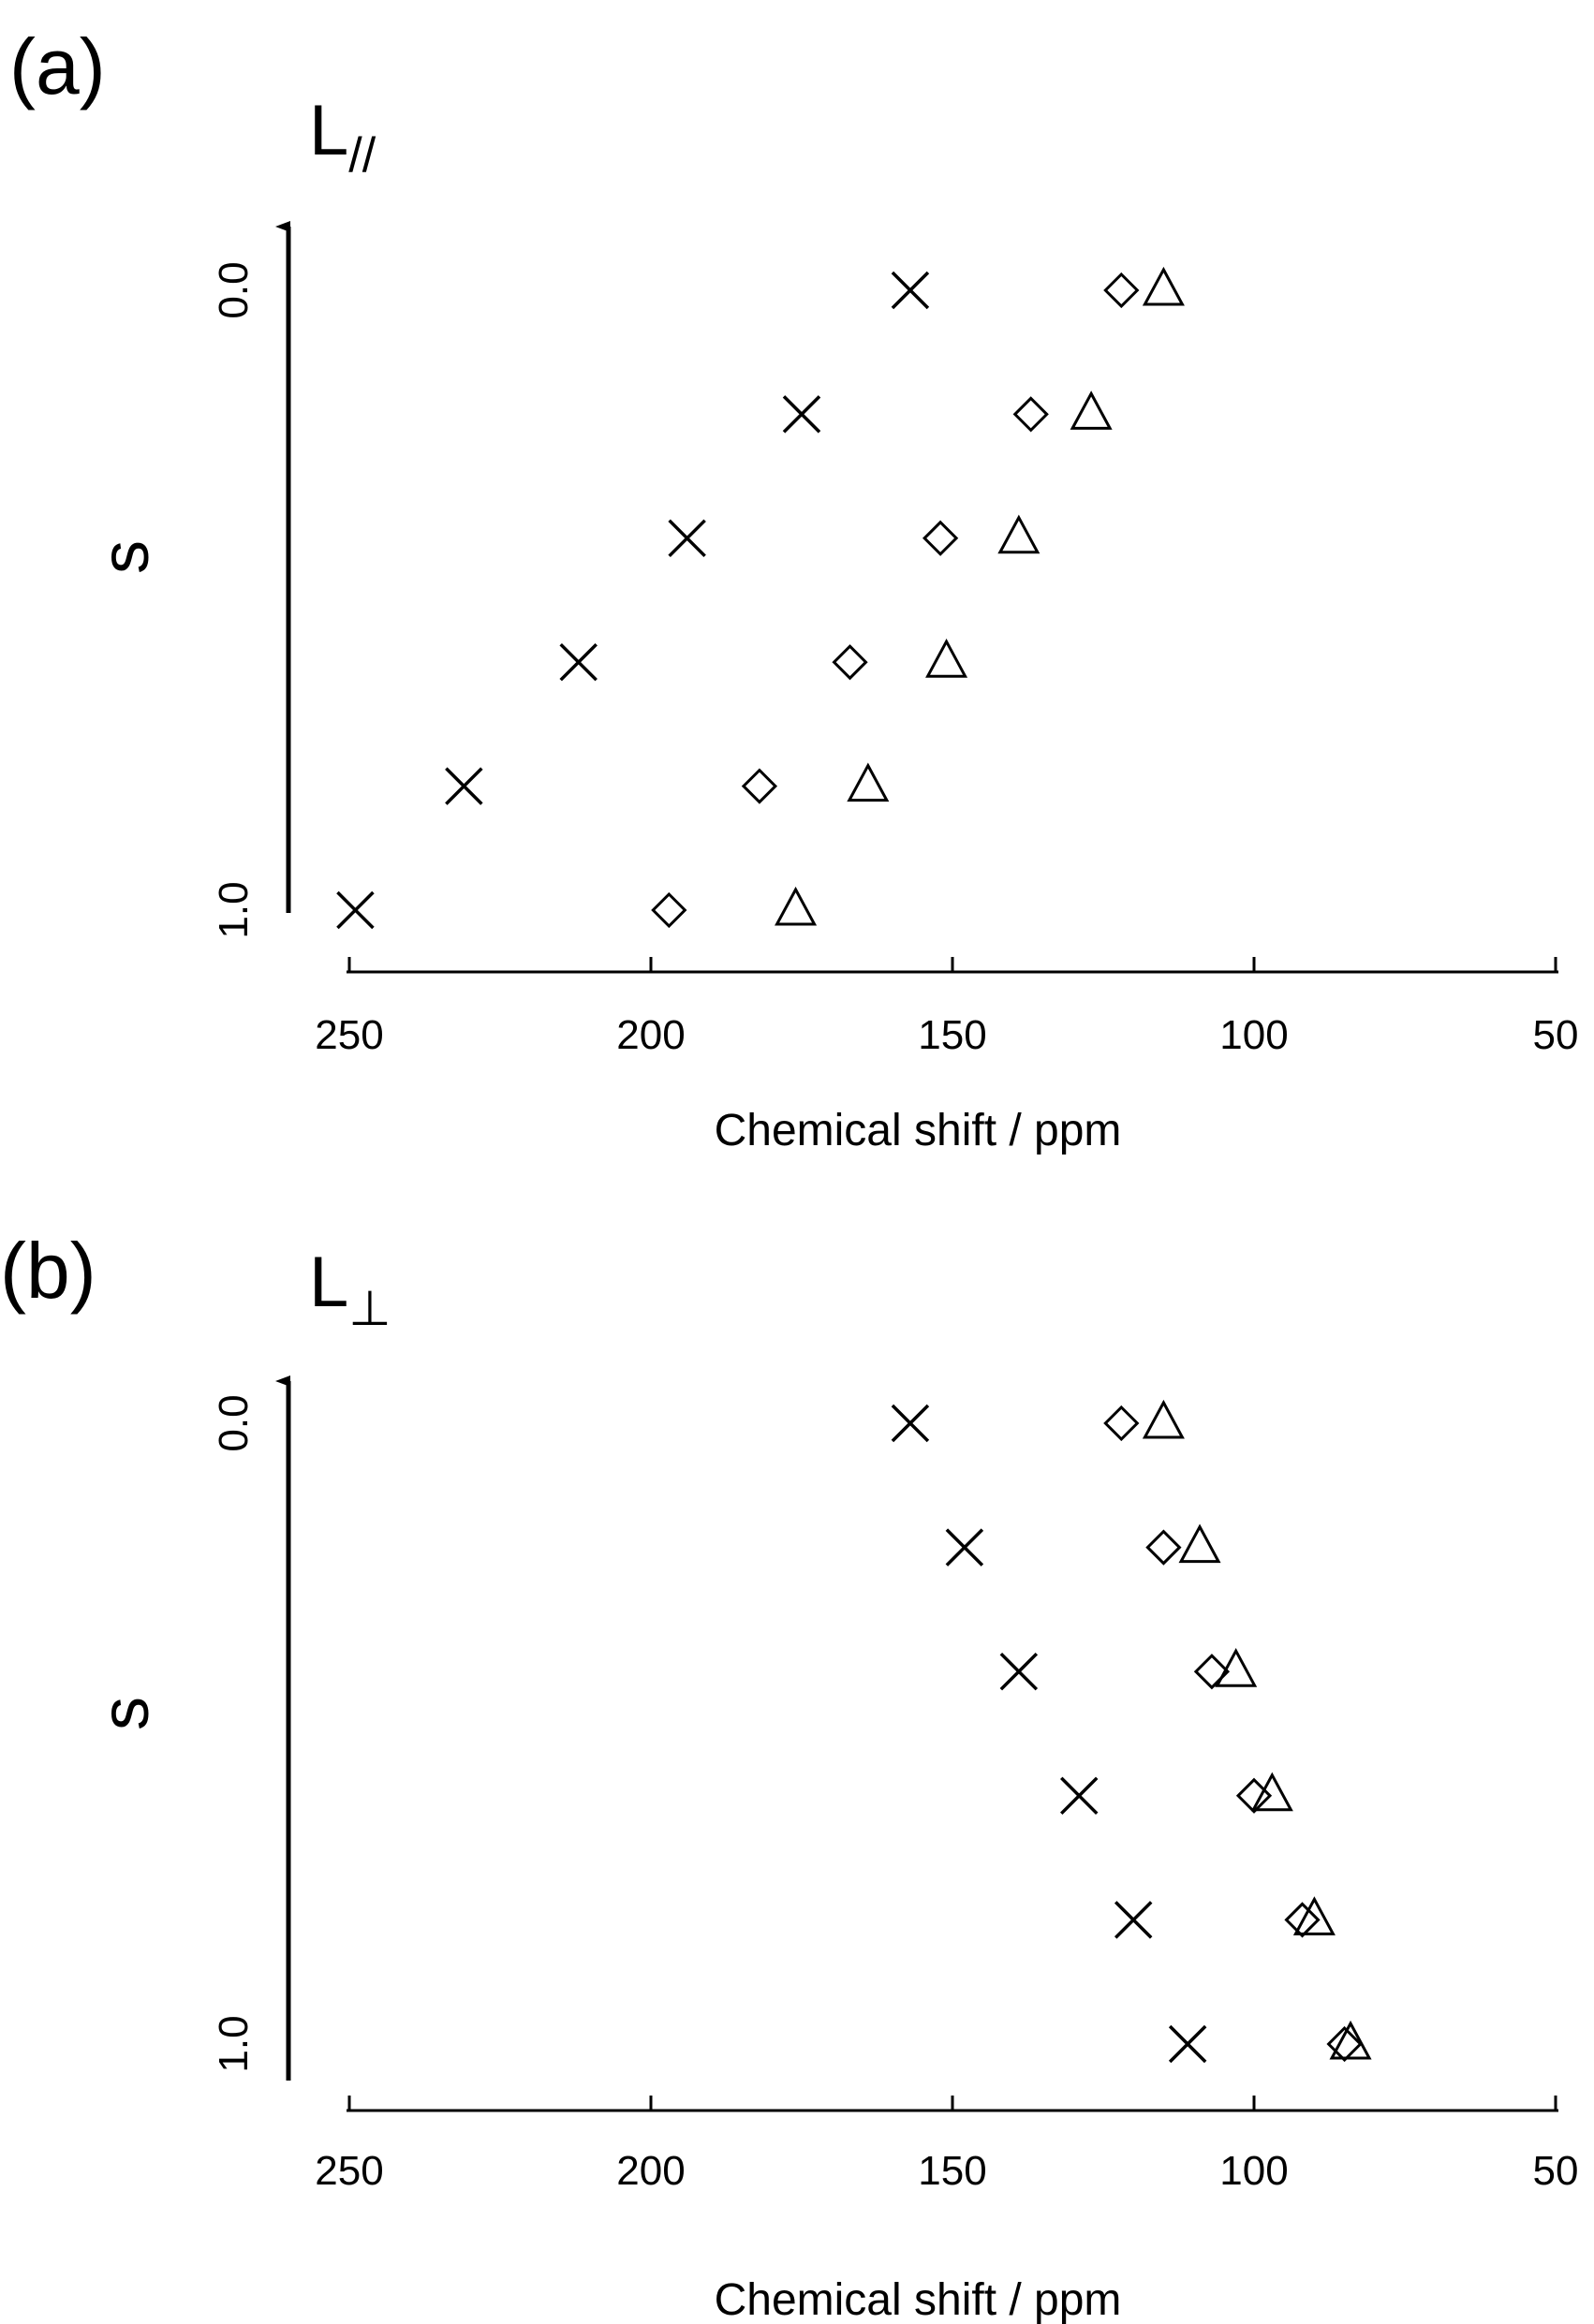  What do you see at coordinates (48, 1271) in the screenshot?
I see `panel-label: (b)` at bounding box center [48, 1271].